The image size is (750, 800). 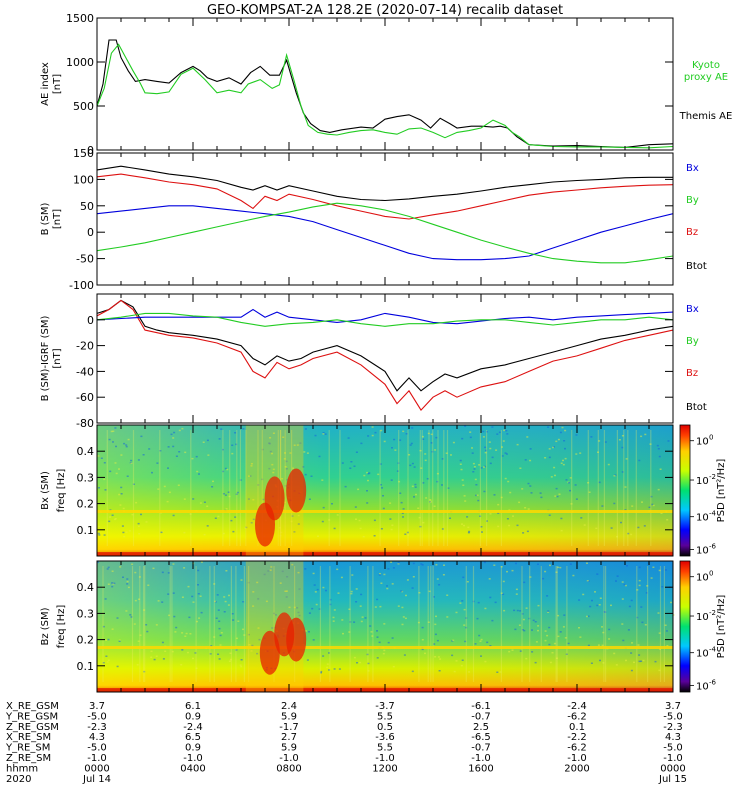 What do you see at coordinates (385, 355) in the screenshot?
I see `series-bz` at bounding box center [385, 355].